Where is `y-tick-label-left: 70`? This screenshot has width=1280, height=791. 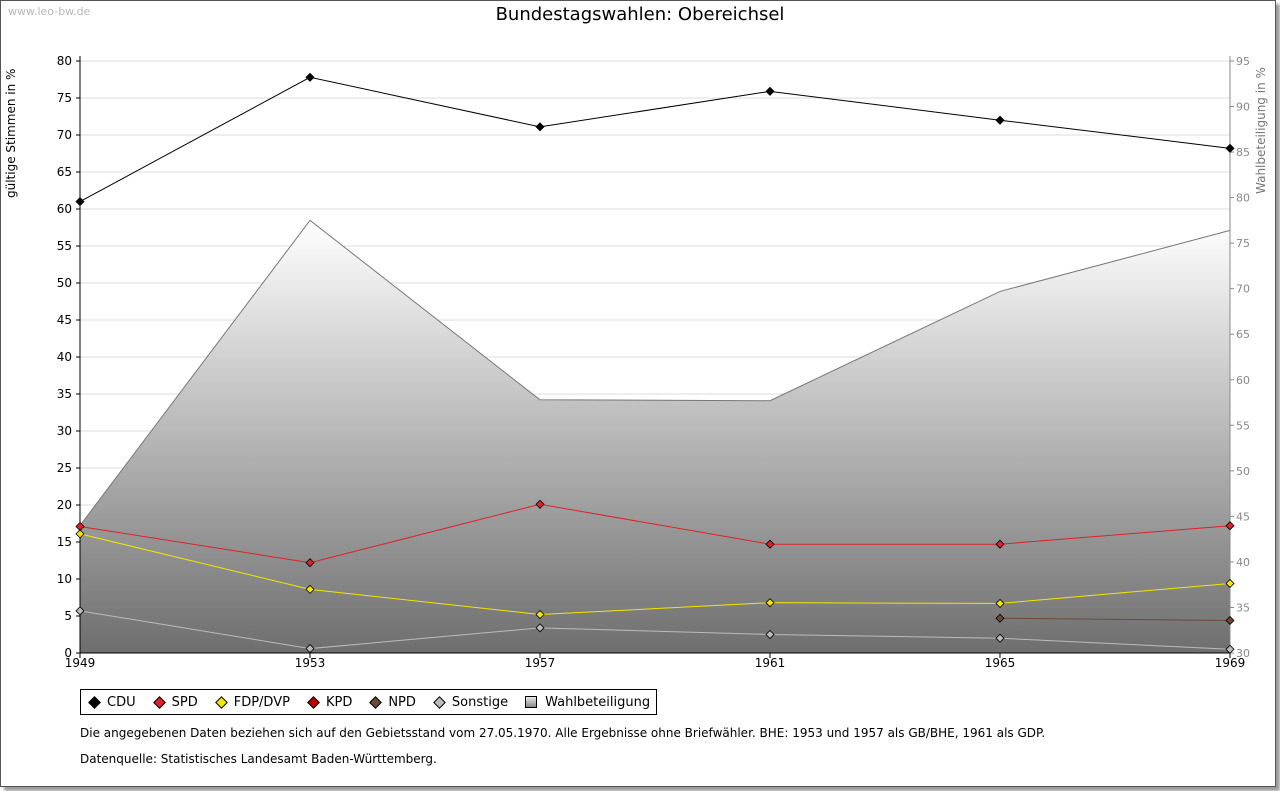
y-tick-label-left: 70 is located at coordinates (64, 135).